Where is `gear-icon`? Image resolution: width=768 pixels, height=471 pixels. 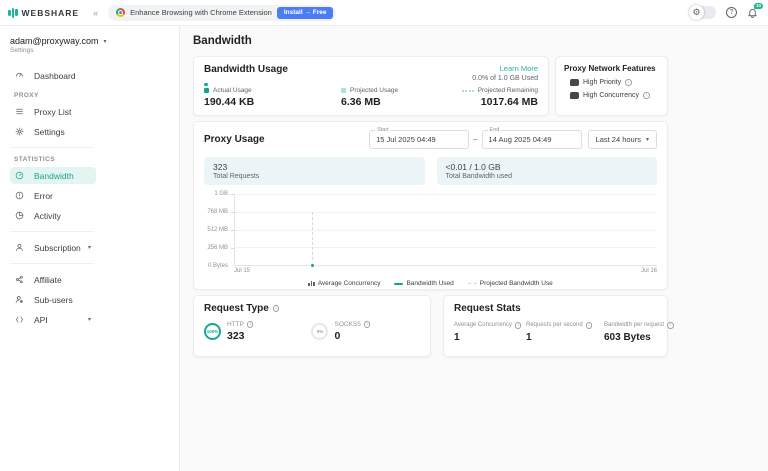
gear-icon is located at coordinates (20, 132).